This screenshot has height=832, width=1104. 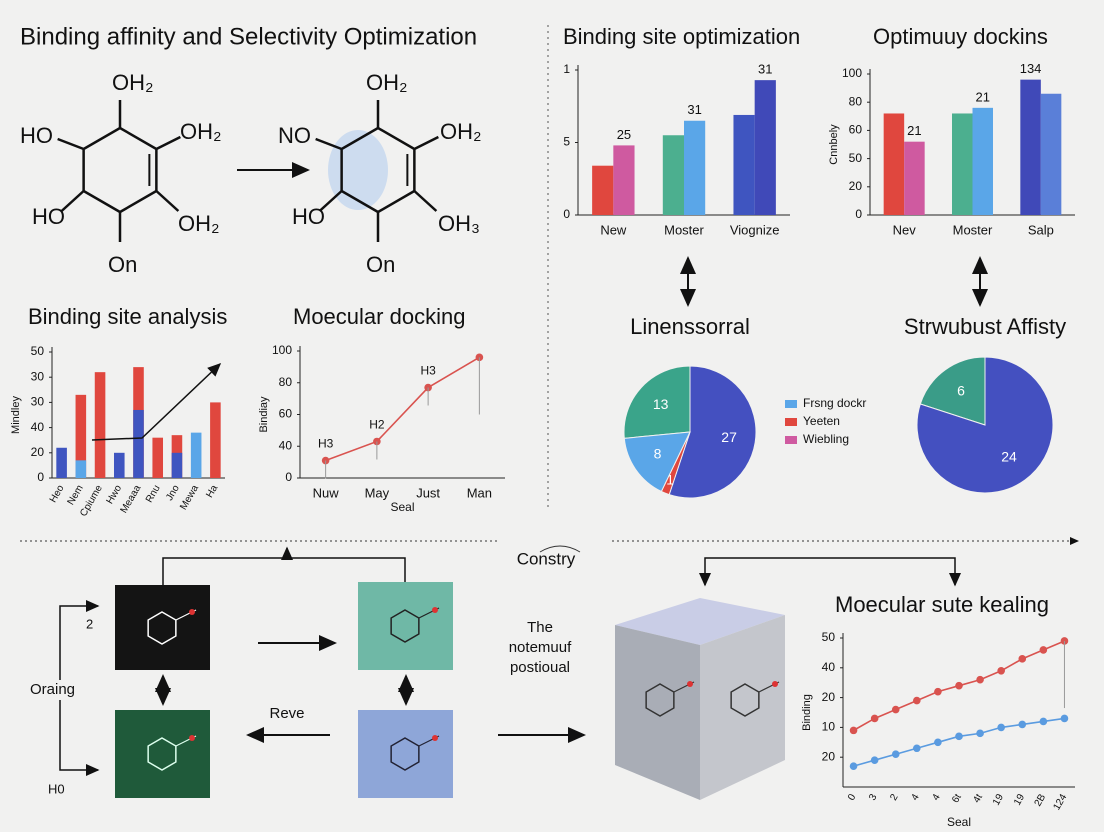 I want to click on chart-title: Binding site optimization, so click(x=681, y=36).